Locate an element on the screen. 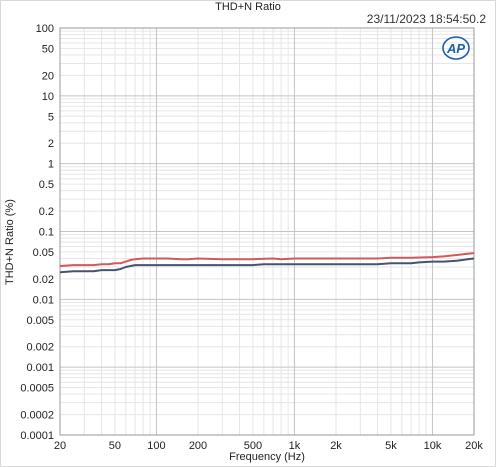  x-tick-label: 50 is located at coordinates (115, 446).